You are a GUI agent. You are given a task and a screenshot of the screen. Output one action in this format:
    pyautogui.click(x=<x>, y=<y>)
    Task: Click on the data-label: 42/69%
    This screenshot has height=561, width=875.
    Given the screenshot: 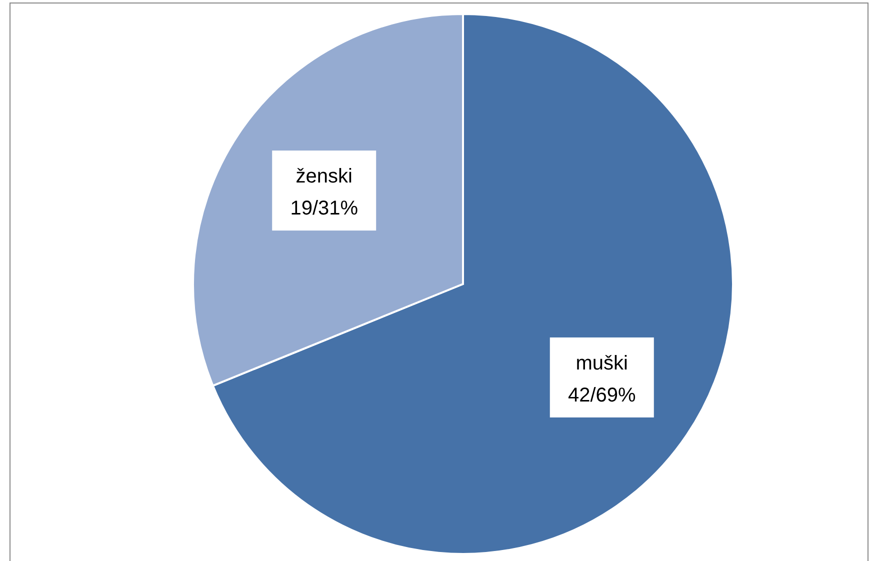 What is the action you would take?
    pyautogui.click(x=602, y=395)
    